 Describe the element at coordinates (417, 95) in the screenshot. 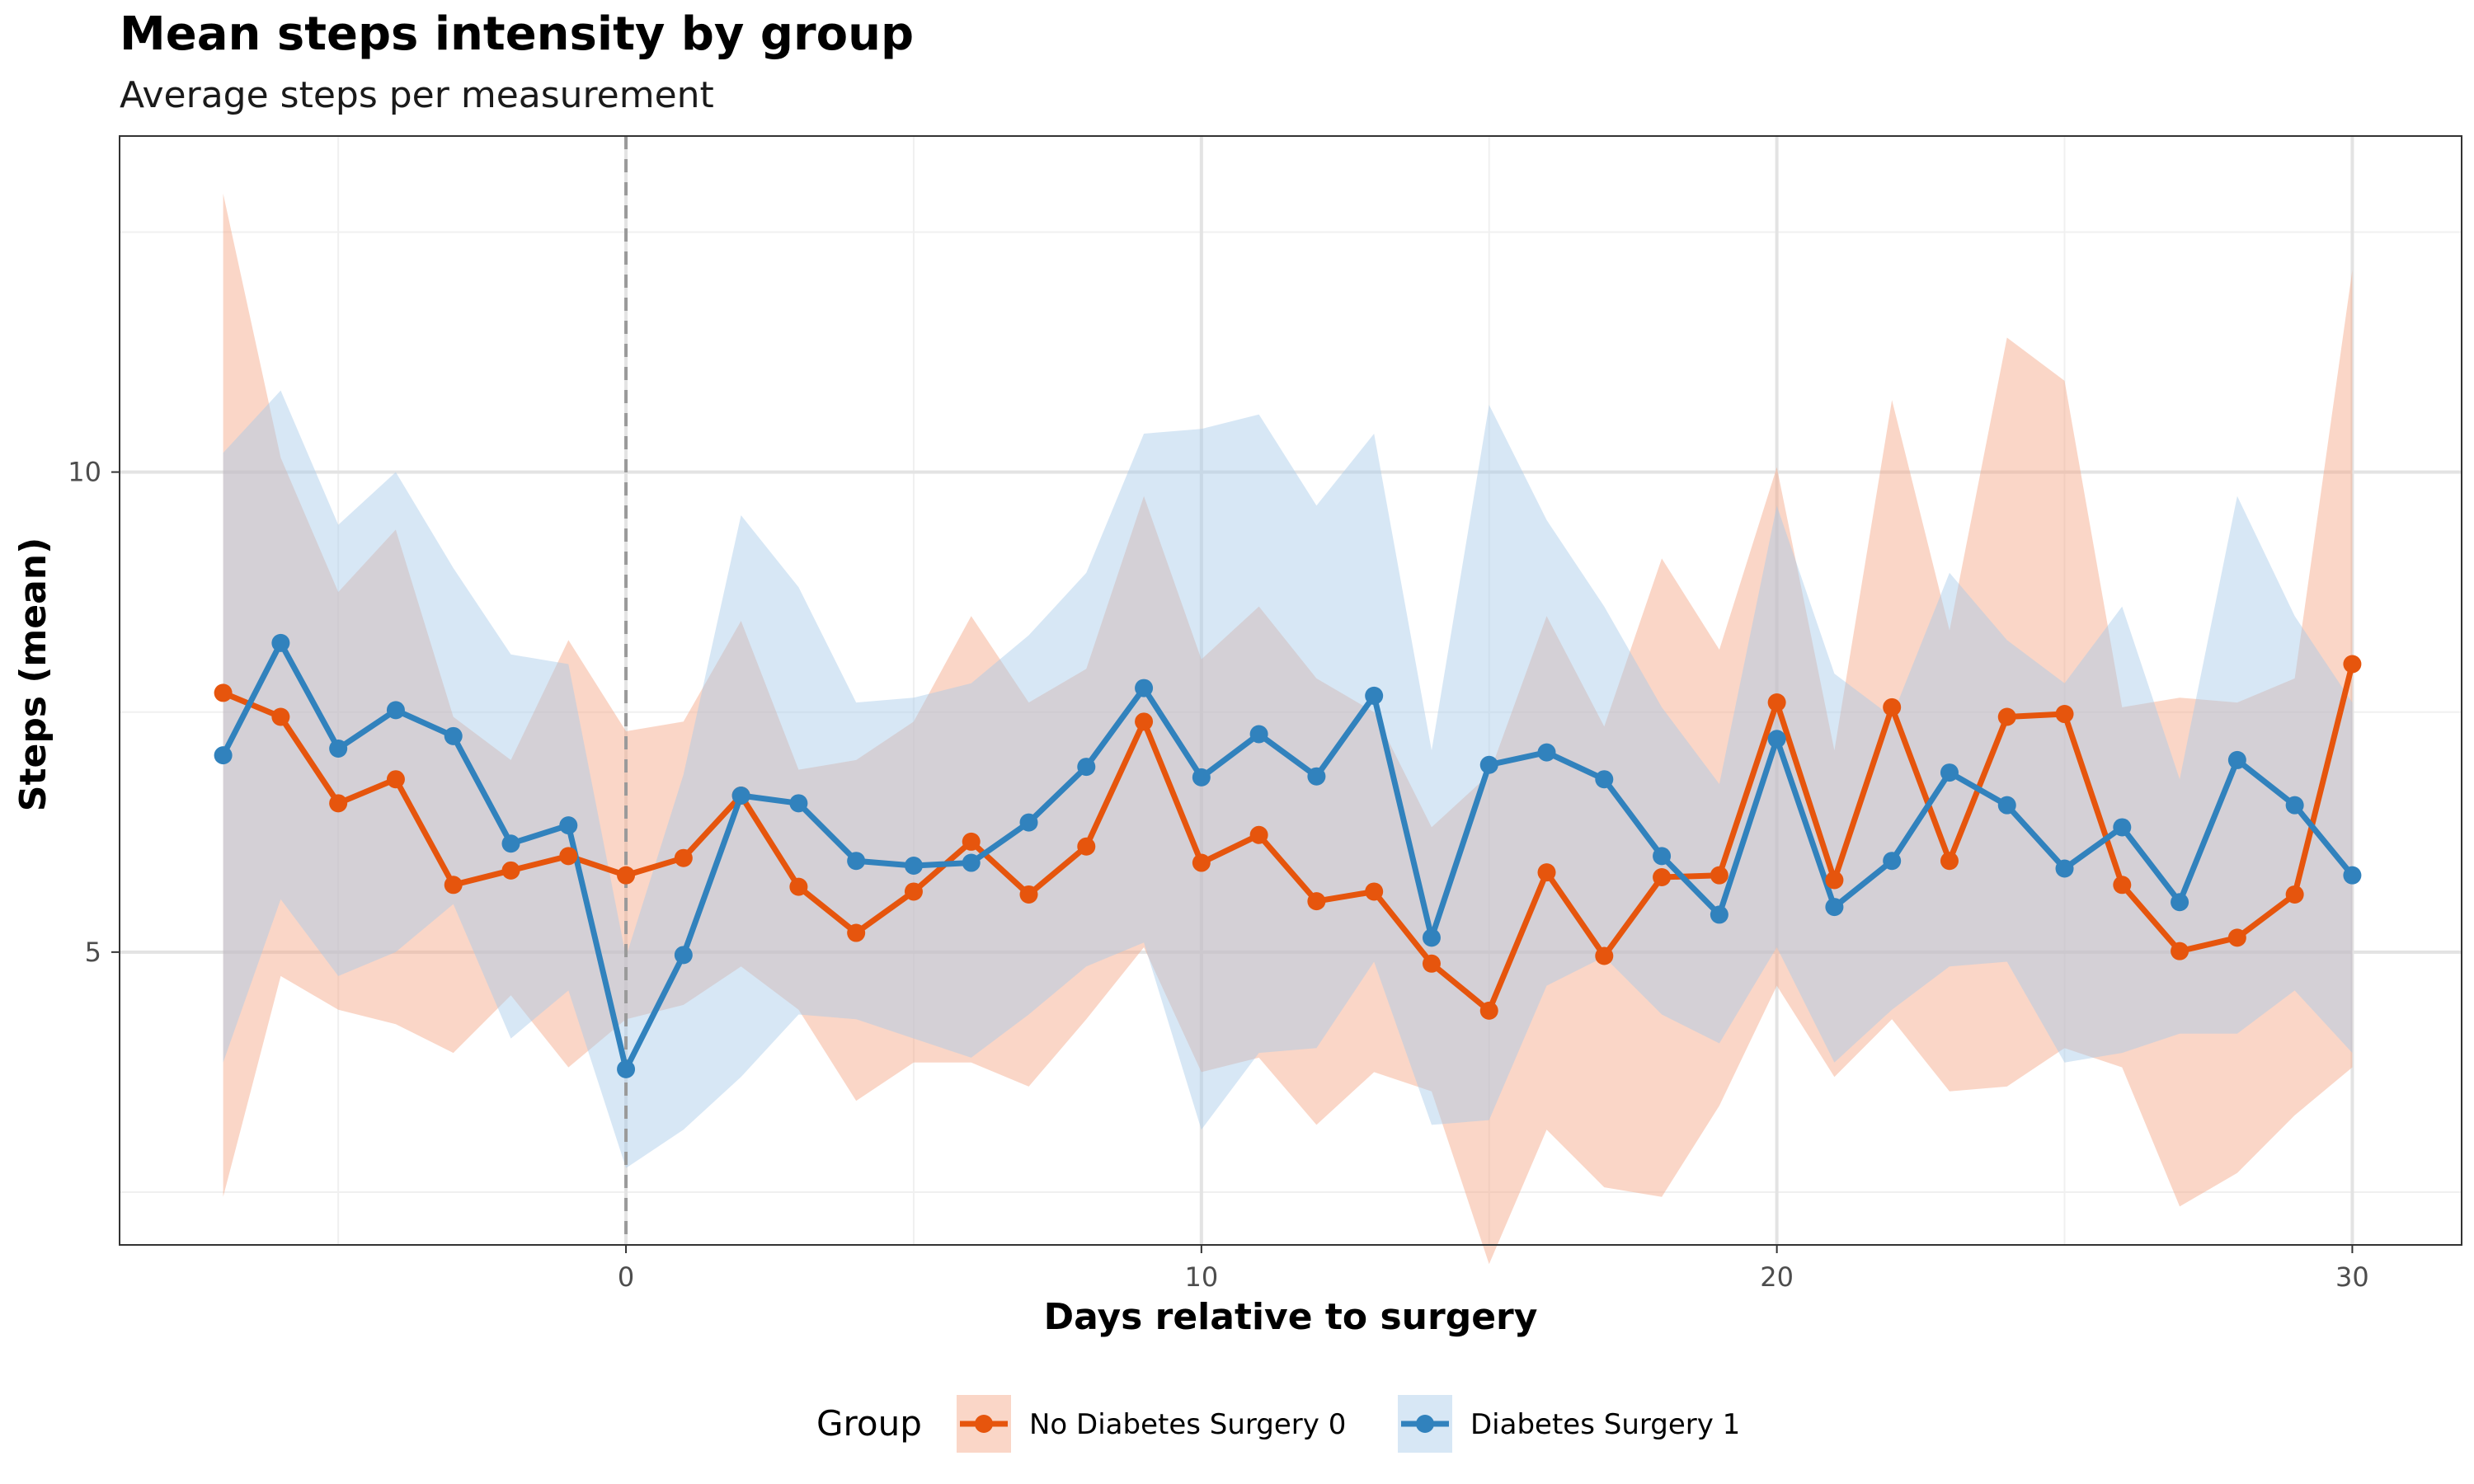

I see `chart-subtitle: Average steps per measurement` at that location.